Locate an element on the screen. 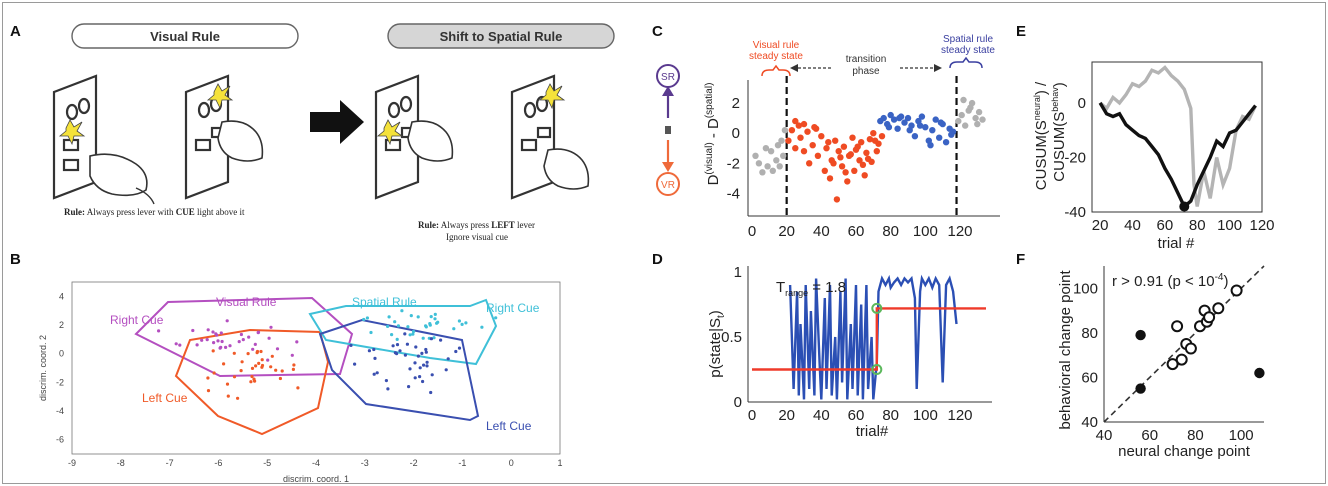  x-tick-labels: 0 20 40 60 80 100 120 is located at coordinates (860, 415).